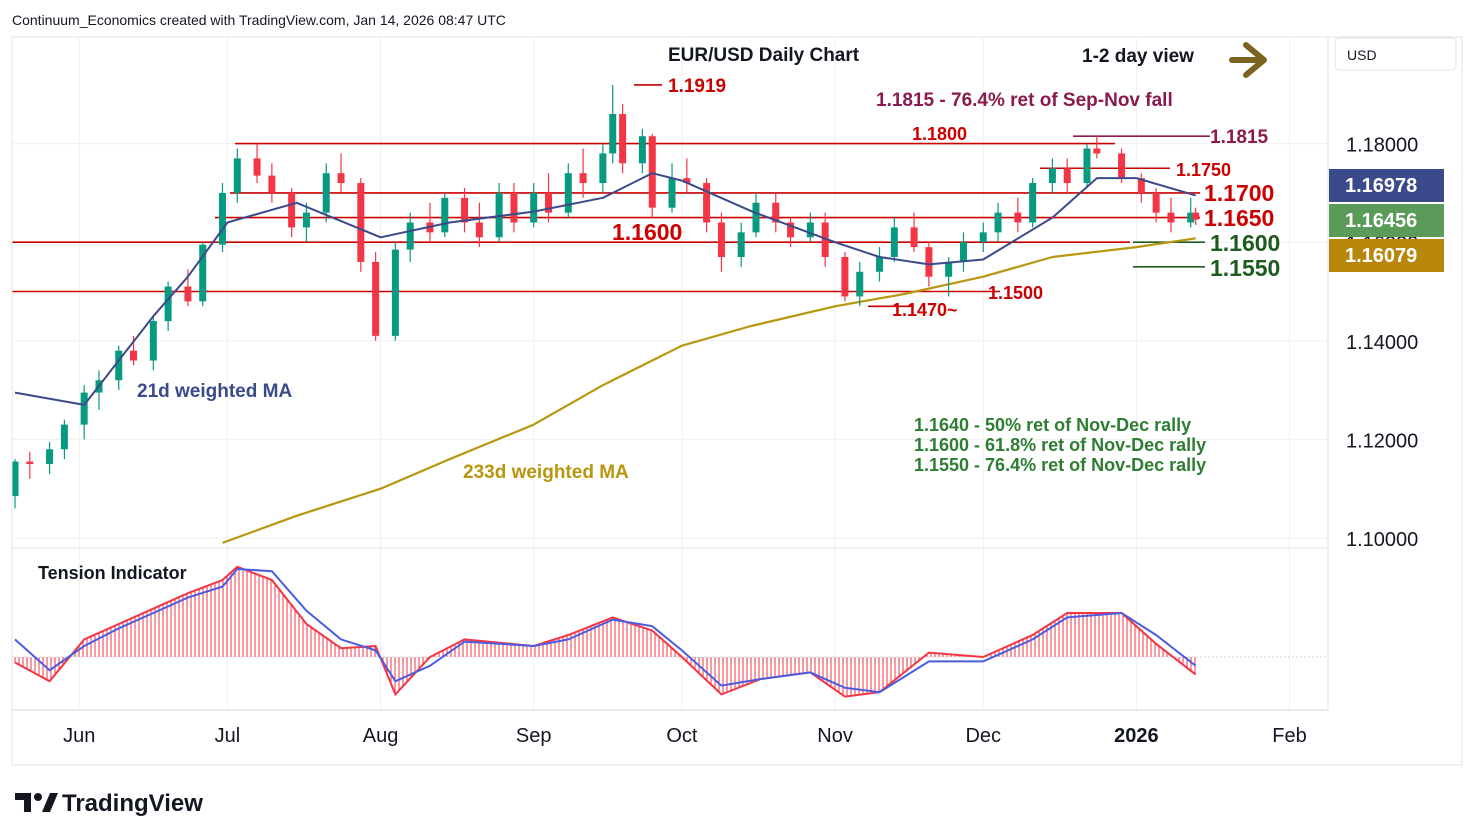 The width and height of the screenshot is (1474, 840). What do you see at coordinates (1381, 186) in the screenshot?
I see `price-badge-ma21-text: 1.16978` at bounding box center [1381, 186].